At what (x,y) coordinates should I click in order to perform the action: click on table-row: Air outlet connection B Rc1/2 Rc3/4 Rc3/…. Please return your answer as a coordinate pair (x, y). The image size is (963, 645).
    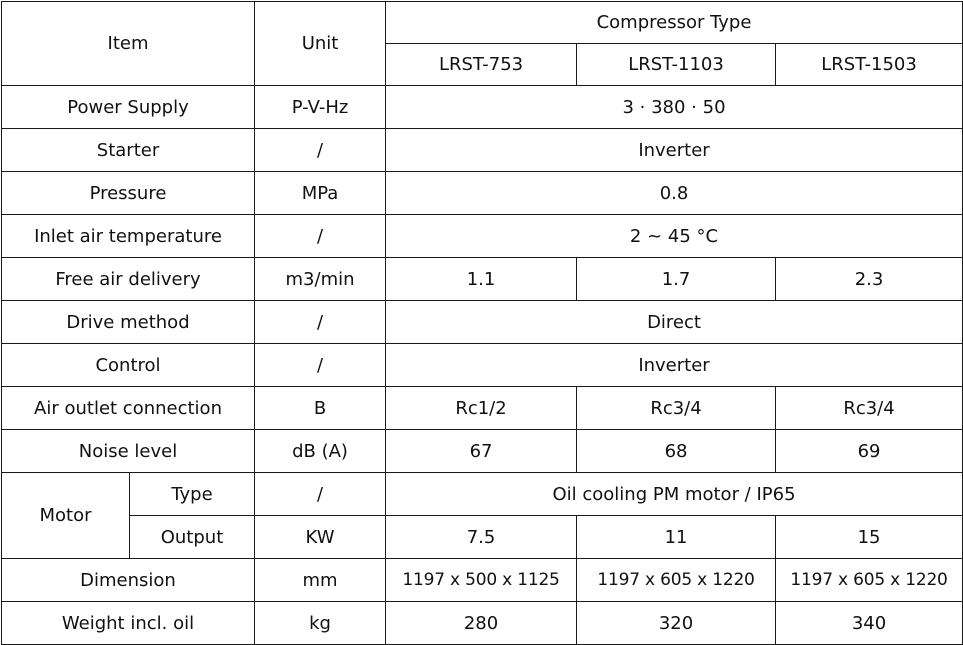
    Looking at the image, I should click on (481, 408).